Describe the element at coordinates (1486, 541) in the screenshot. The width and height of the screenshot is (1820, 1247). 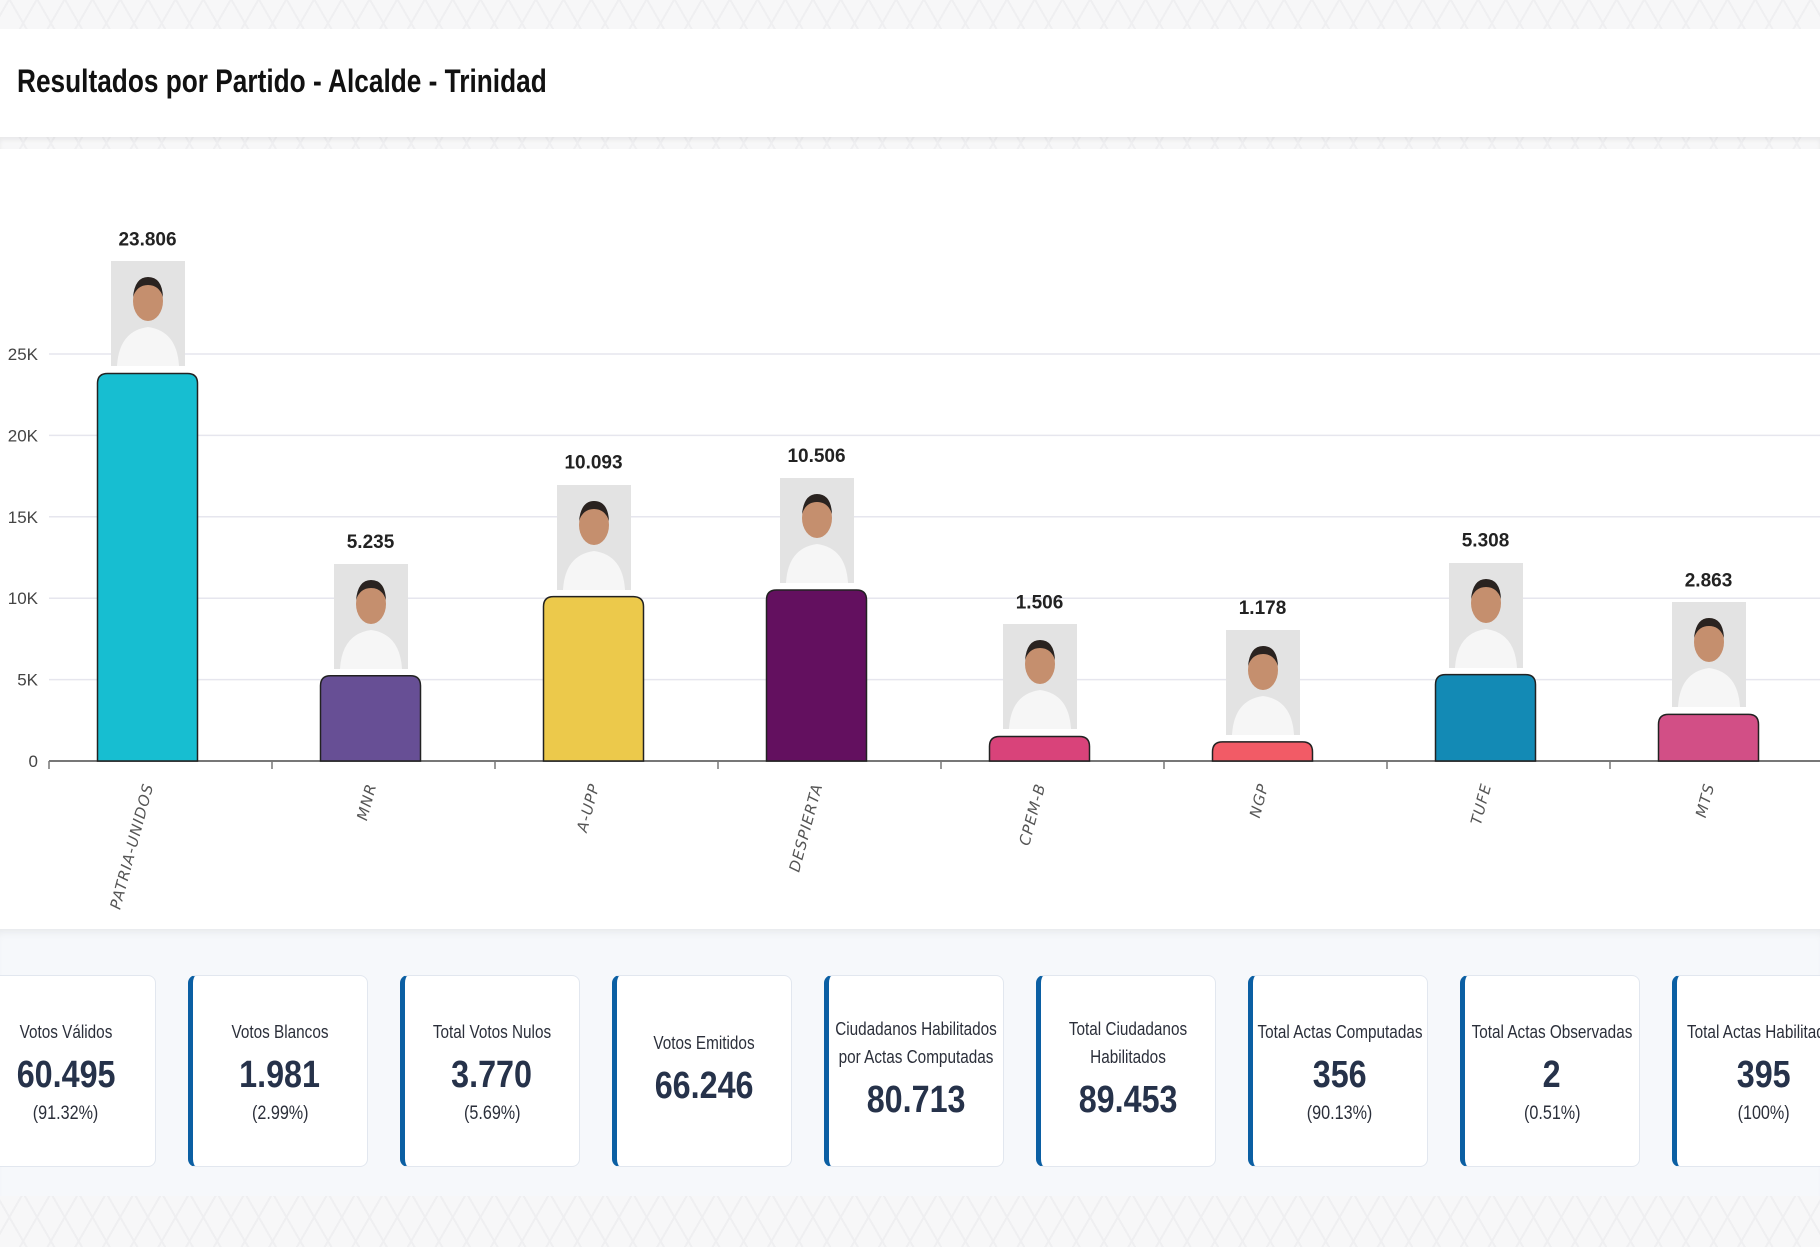
I see `data-label: 5.308` at that location.